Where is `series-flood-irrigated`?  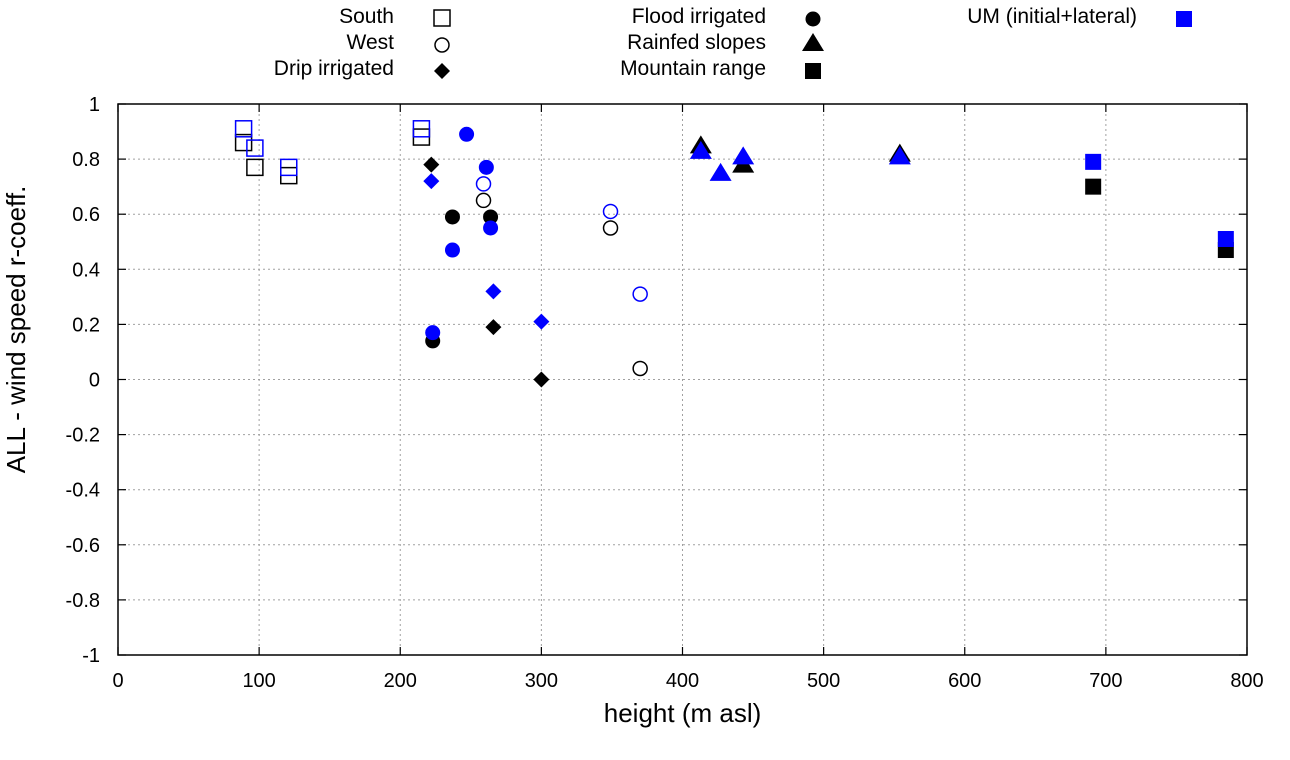 series-flood-irrigated is located at coordinates (462, 279).